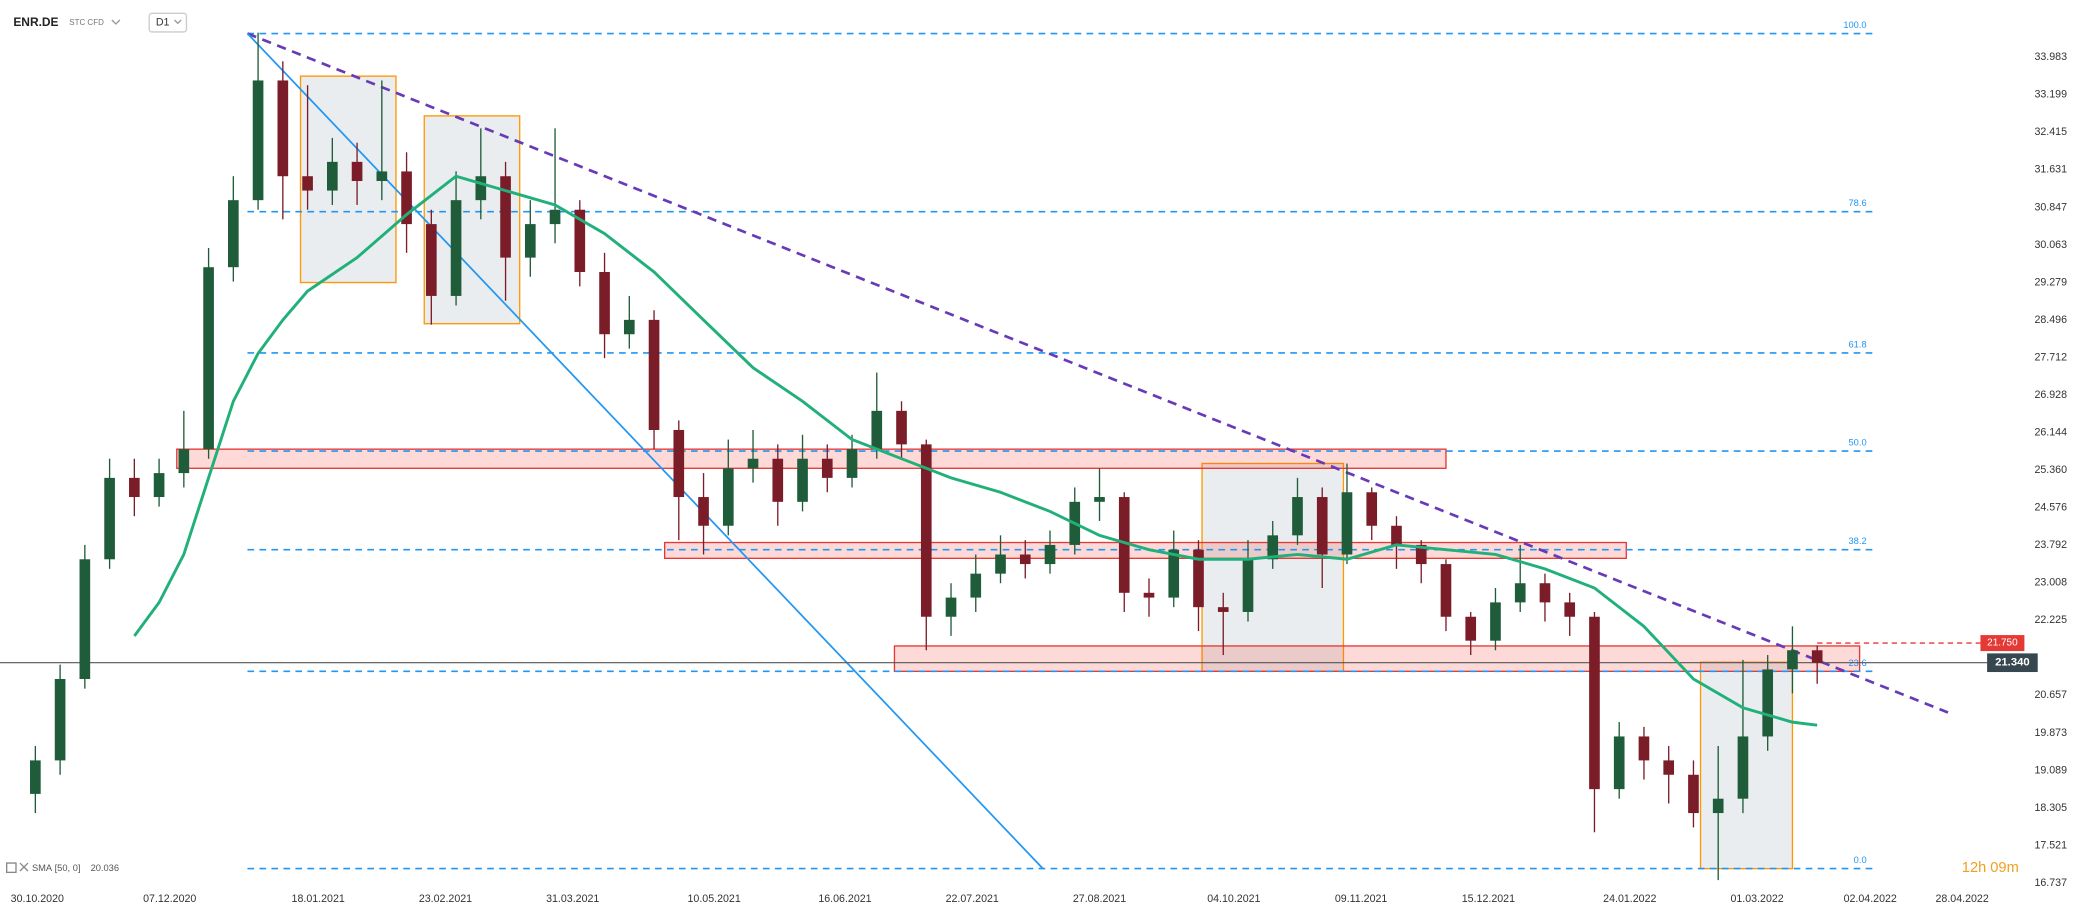 This screenshot has height=909, width=2079. What do you see at coordinates (86, 22) in the screenshot?
I see `instrument-type: STC CFD` at bounding box center [86, 22].